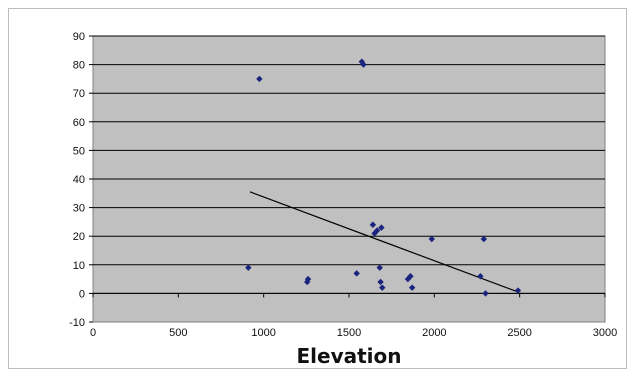  I want to click on x-tick-label: 2000, so click(434, 333).